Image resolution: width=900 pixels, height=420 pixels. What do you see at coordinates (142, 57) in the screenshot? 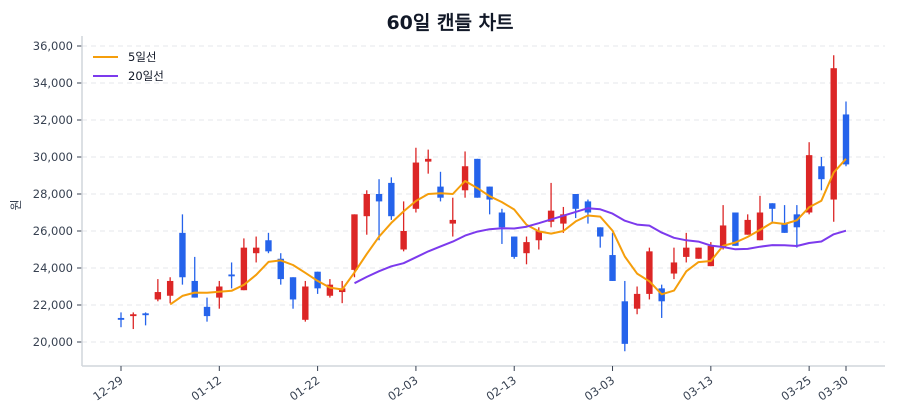
I see `legend-label: 5일선` at bounding box center [142, 57].